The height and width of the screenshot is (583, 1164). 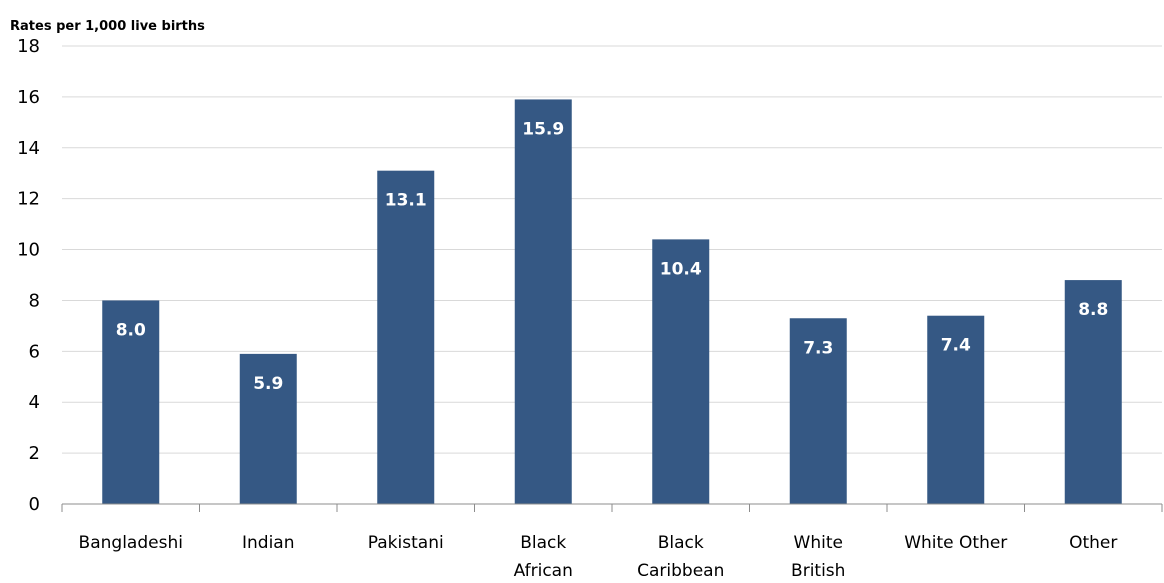 I want to click on x-tick-label: Other, so click(x=1093, y=543).